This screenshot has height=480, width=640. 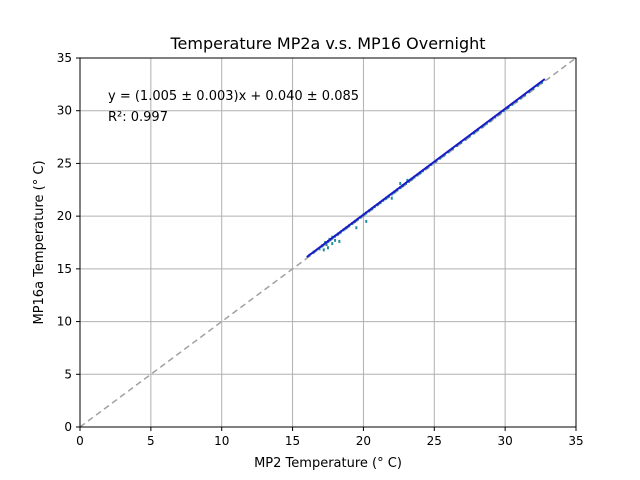 What do you see at coordinates (68, 242) in the screenshot?
I see `y-axis-ticks: 0 5 10 15 20 25 30 35` at bounding box center [68, 242].